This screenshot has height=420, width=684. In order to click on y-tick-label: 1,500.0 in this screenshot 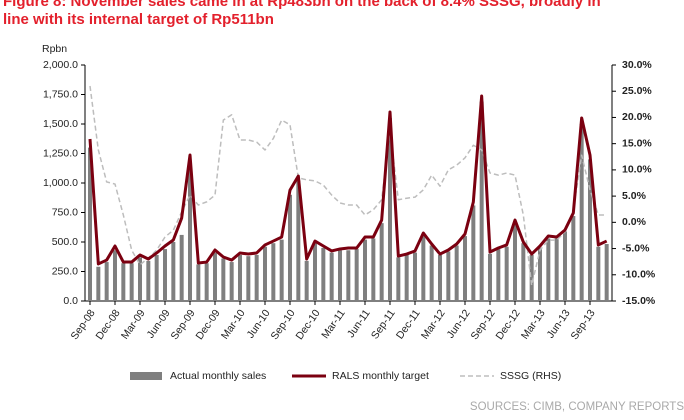, I will do `click(60, 124)`.